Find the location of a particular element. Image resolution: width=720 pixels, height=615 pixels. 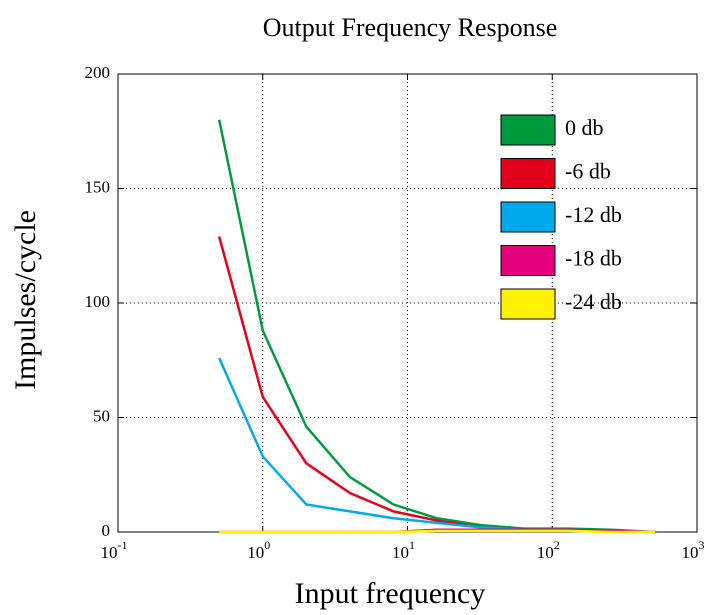

legend-label: -12 db is located at coordinates (593, 214).